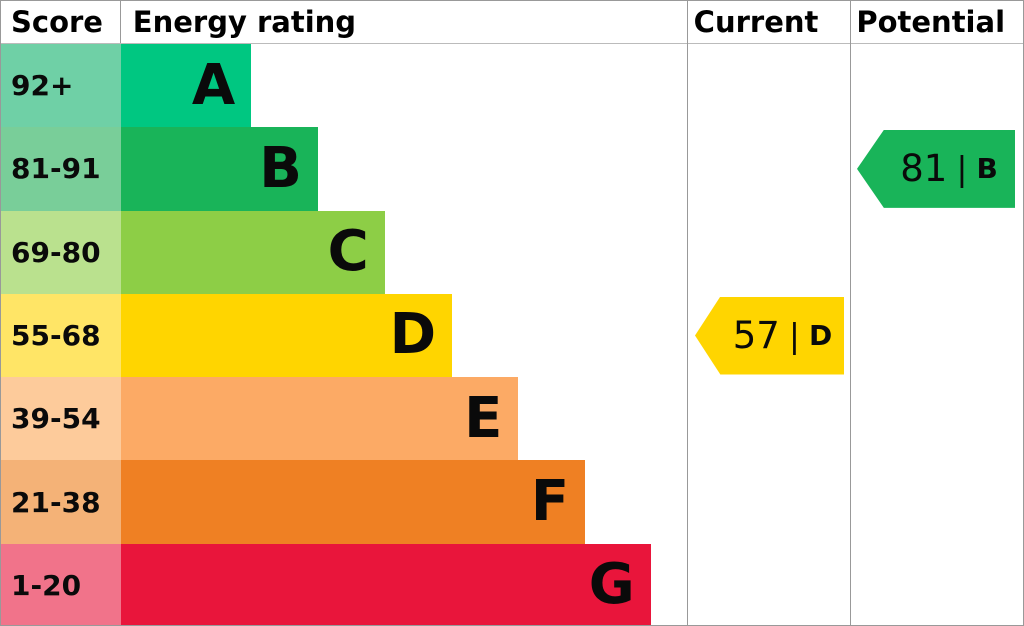 This screenshot has height=626, width=1024. I want to click on header-energy-rating: Energy rating, so click(244, 21).